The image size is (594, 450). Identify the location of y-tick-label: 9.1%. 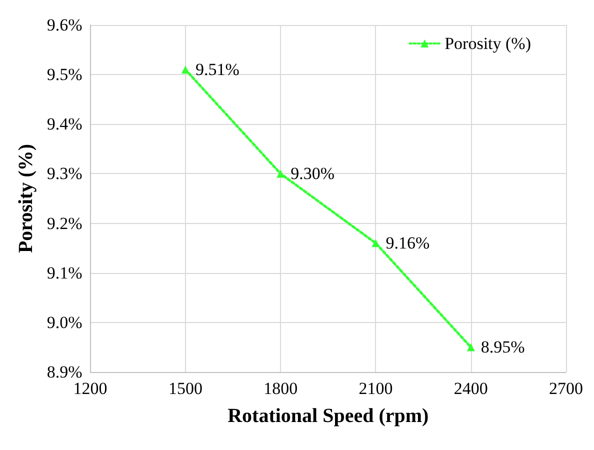
(64, 272).